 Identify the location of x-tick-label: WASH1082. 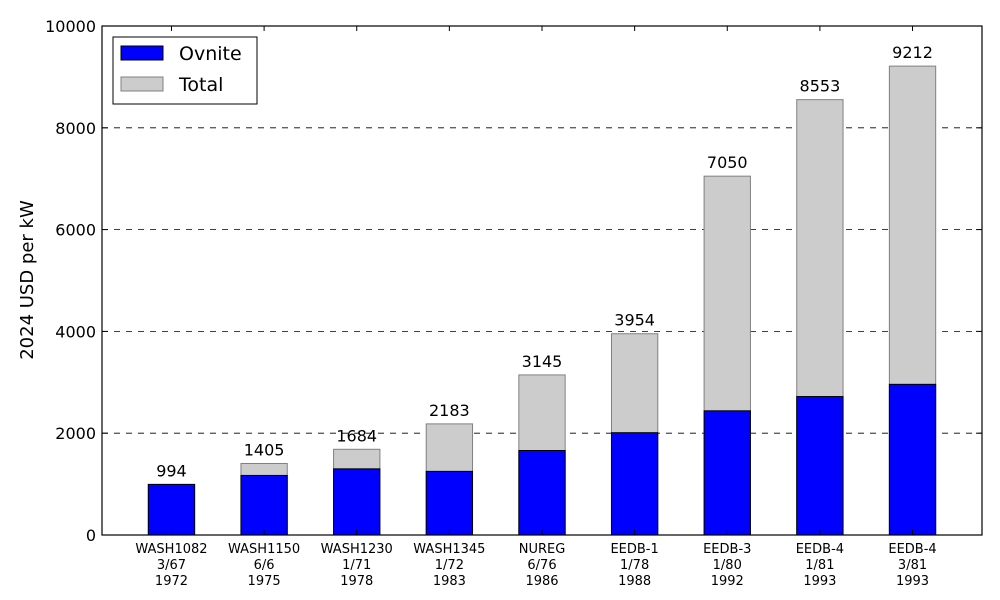
(171, 549).